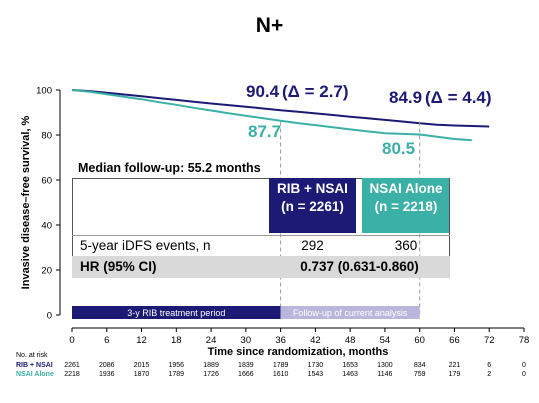 This screenshot has width=539, height=403. What do you see at coordinates (271, 115) in the screenshot?
I see `nsai-alone-curve` at bounding box center [271, 115].